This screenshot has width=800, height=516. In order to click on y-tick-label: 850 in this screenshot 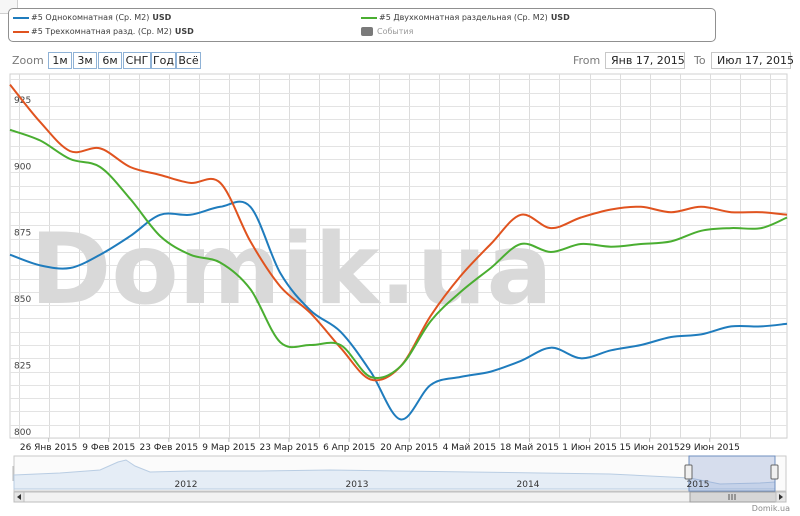, I will do `click(22, 300)`.